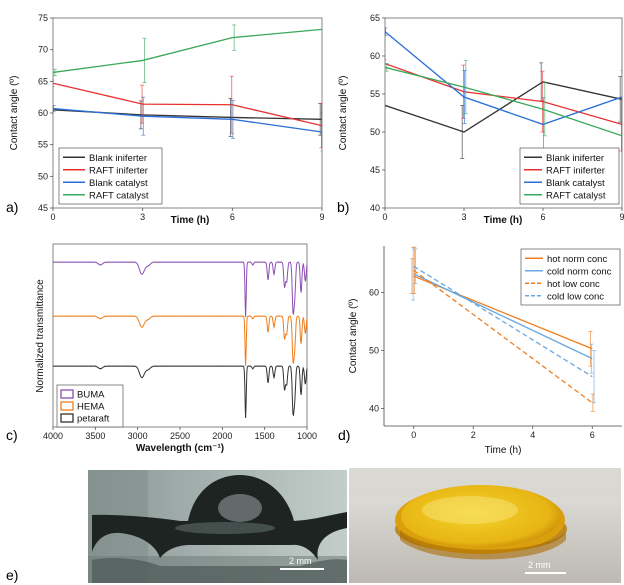 The image size is (624, 585). Describe the element at coordinates (573, 284) in the screenshot. I see `chart-d-legend-label: hot low conc` at that location.